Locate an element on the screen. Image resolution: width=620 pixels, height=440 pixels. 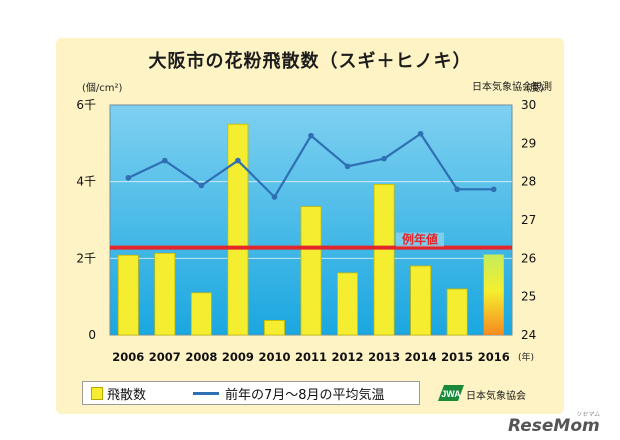
right-tick-label: 27 is located at coordinates (528, 220).